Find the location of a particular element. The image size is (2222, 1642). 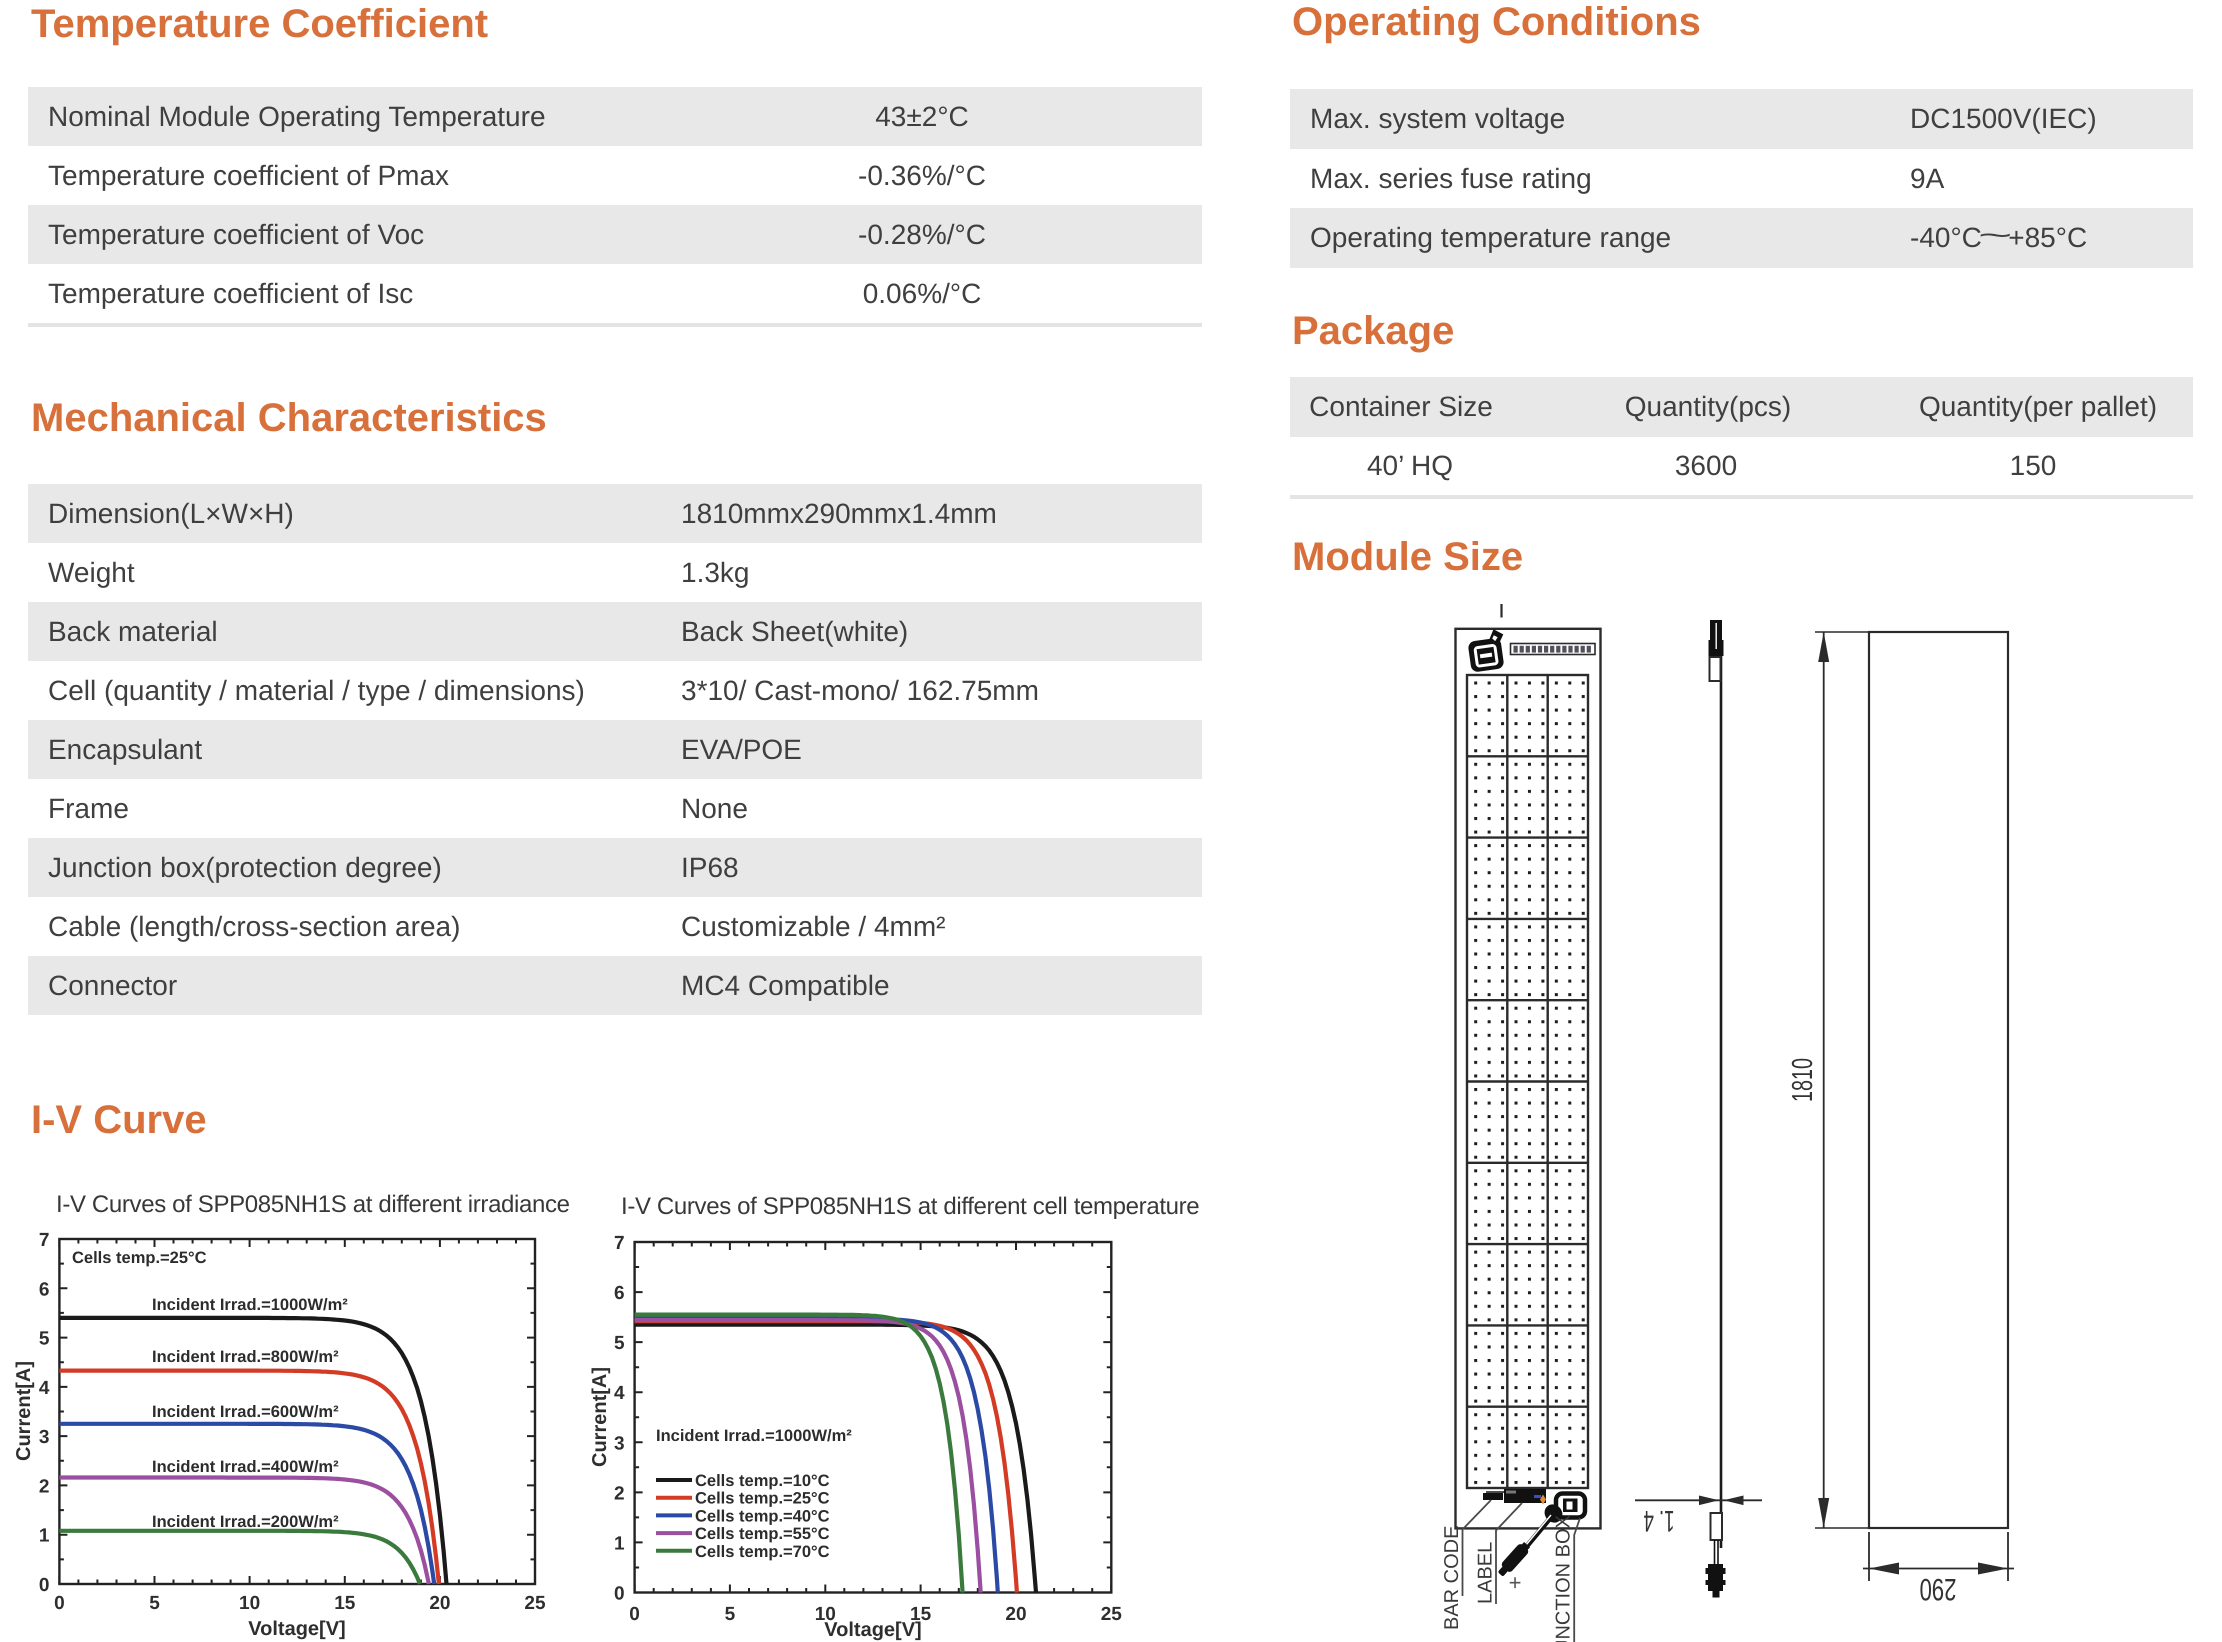

svg-text: 1. 4 is located at coordinates (1659, 1520).